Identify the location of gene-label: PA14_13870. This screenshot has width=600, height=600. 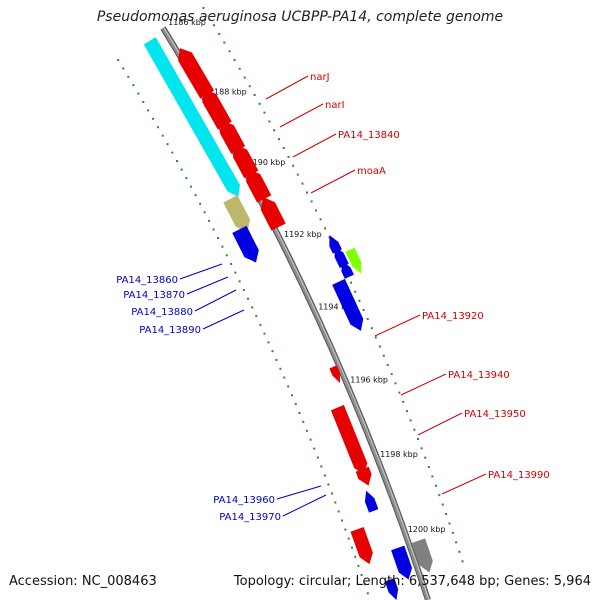
(154, 295).